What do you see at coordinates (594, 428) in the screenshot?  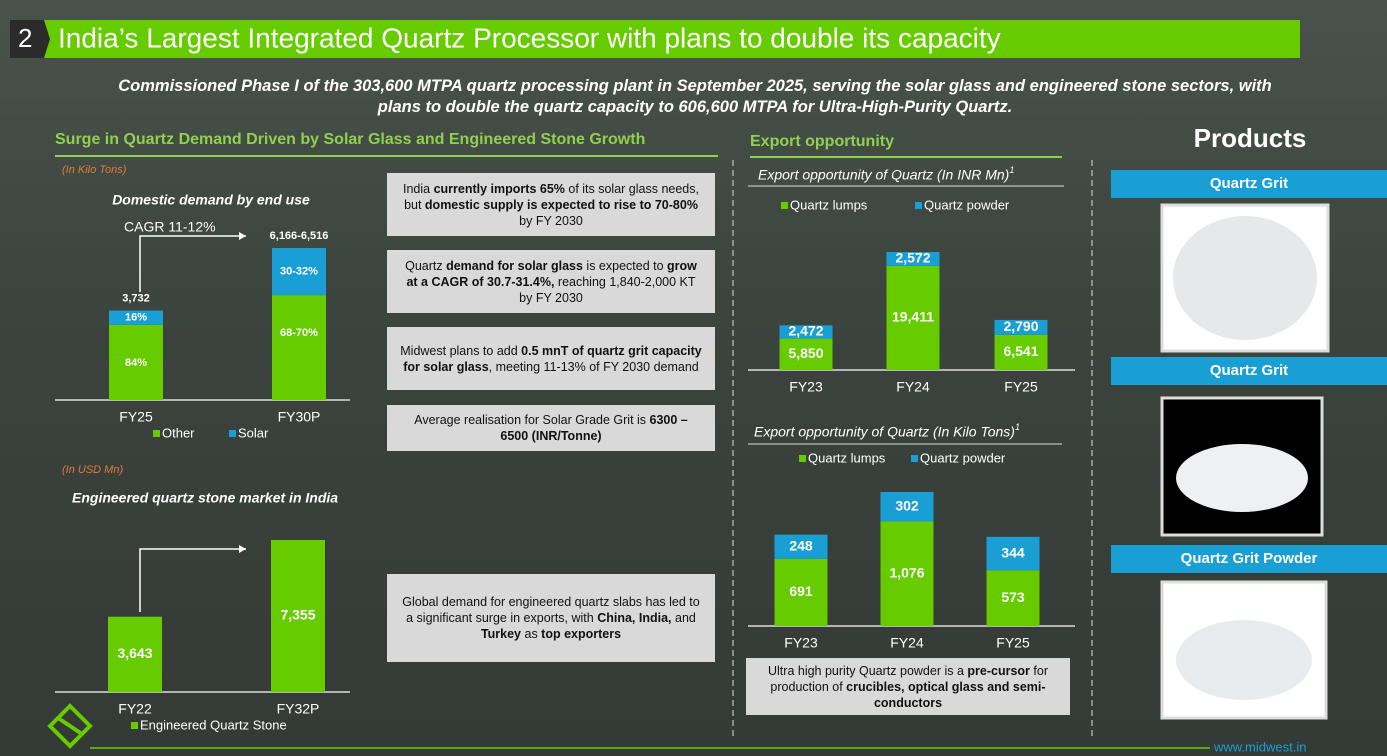 I see `callout-text: 6300 – 6500 (INR/Tonne)` at bounding box center [594, 428].